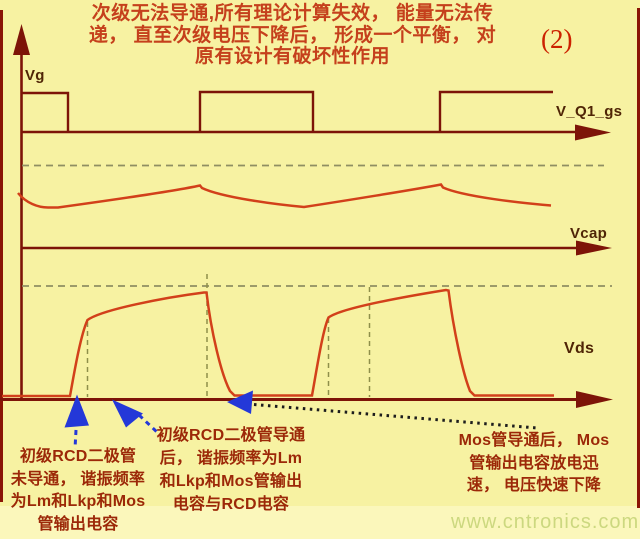 This screenshot has height=539, width=640. I want to click on arrow-plateau, so click(127, 413).